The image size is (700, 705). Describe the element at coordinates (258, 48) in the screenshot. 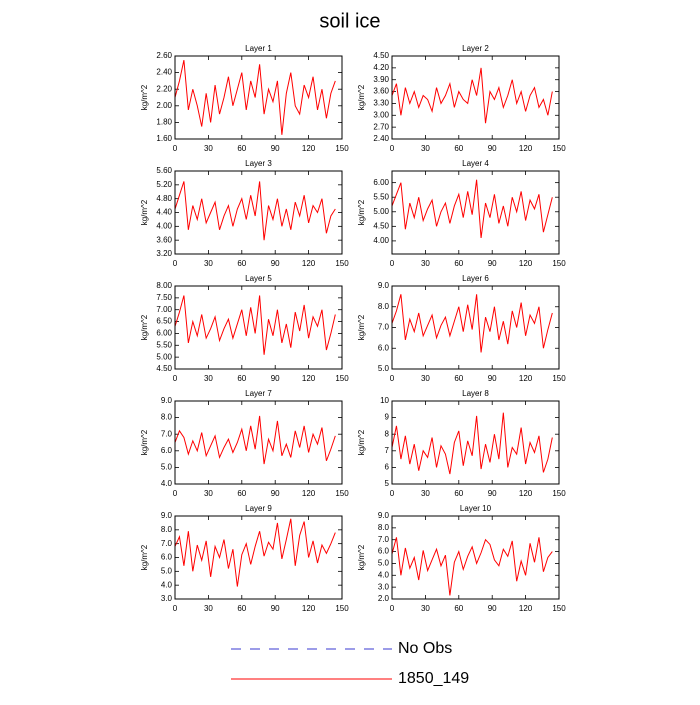

I see `panel-title: Layer 1` at that location.